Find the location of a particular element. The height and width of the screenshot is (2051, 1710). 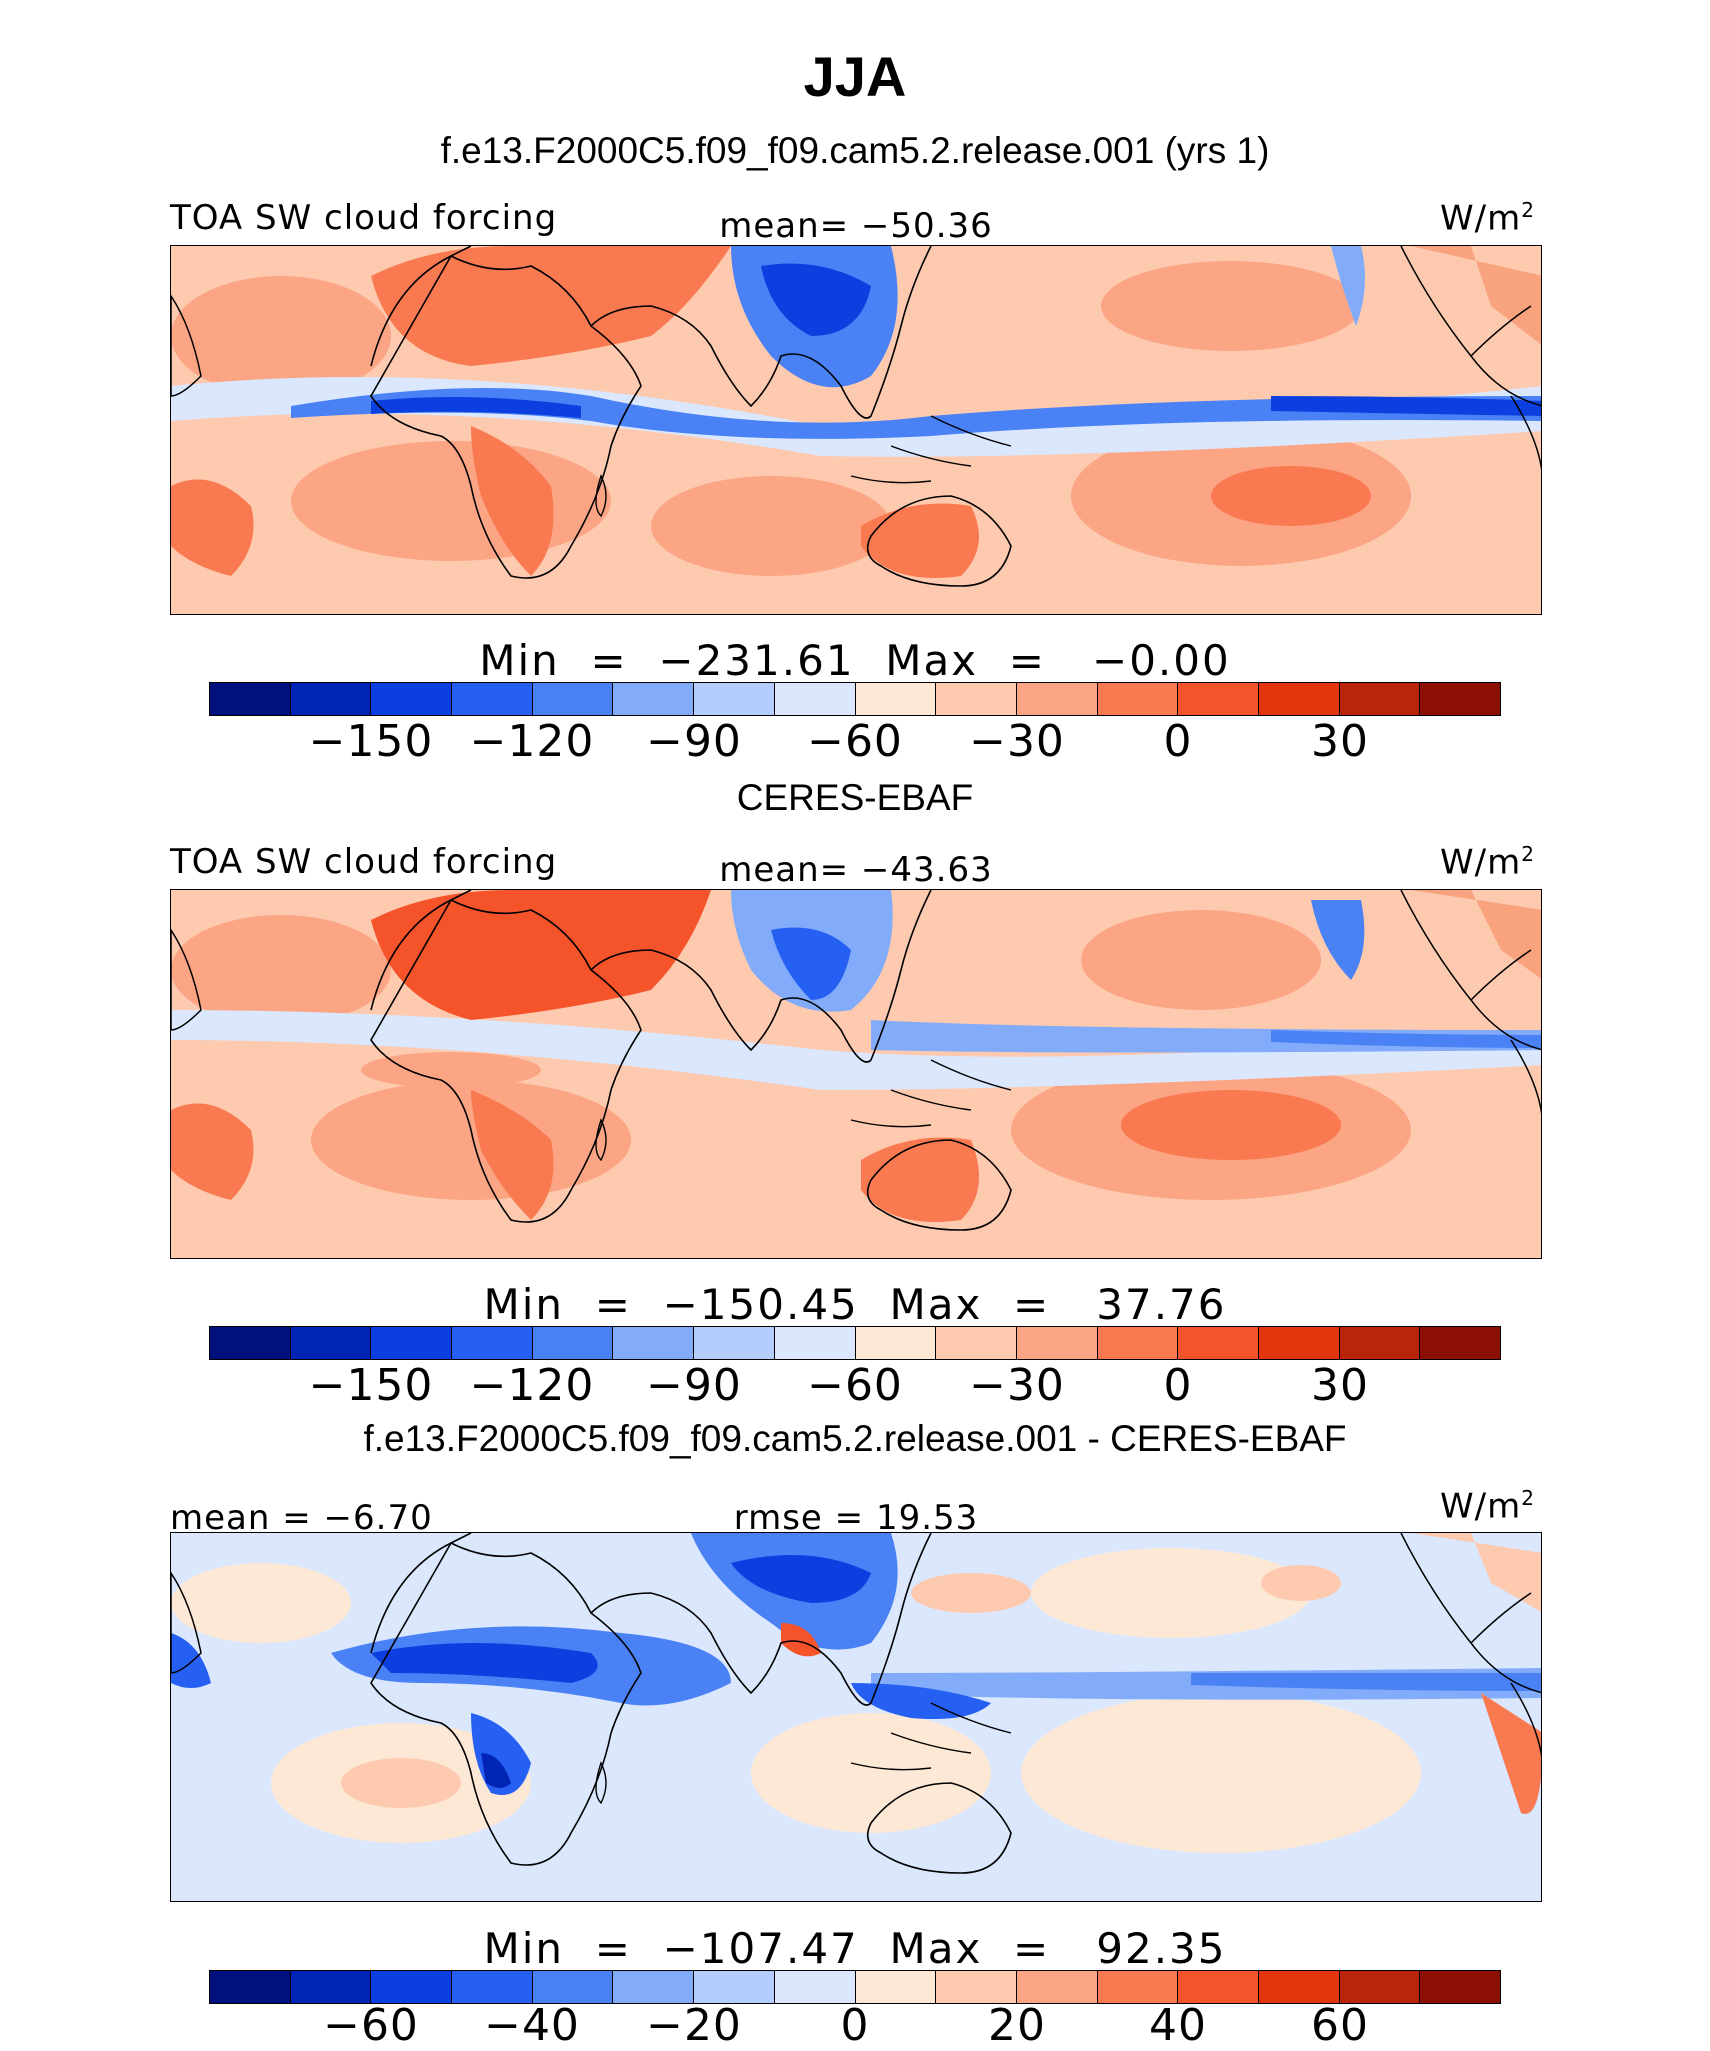

panel-1-map-svg is located at coordinates (856, 430).